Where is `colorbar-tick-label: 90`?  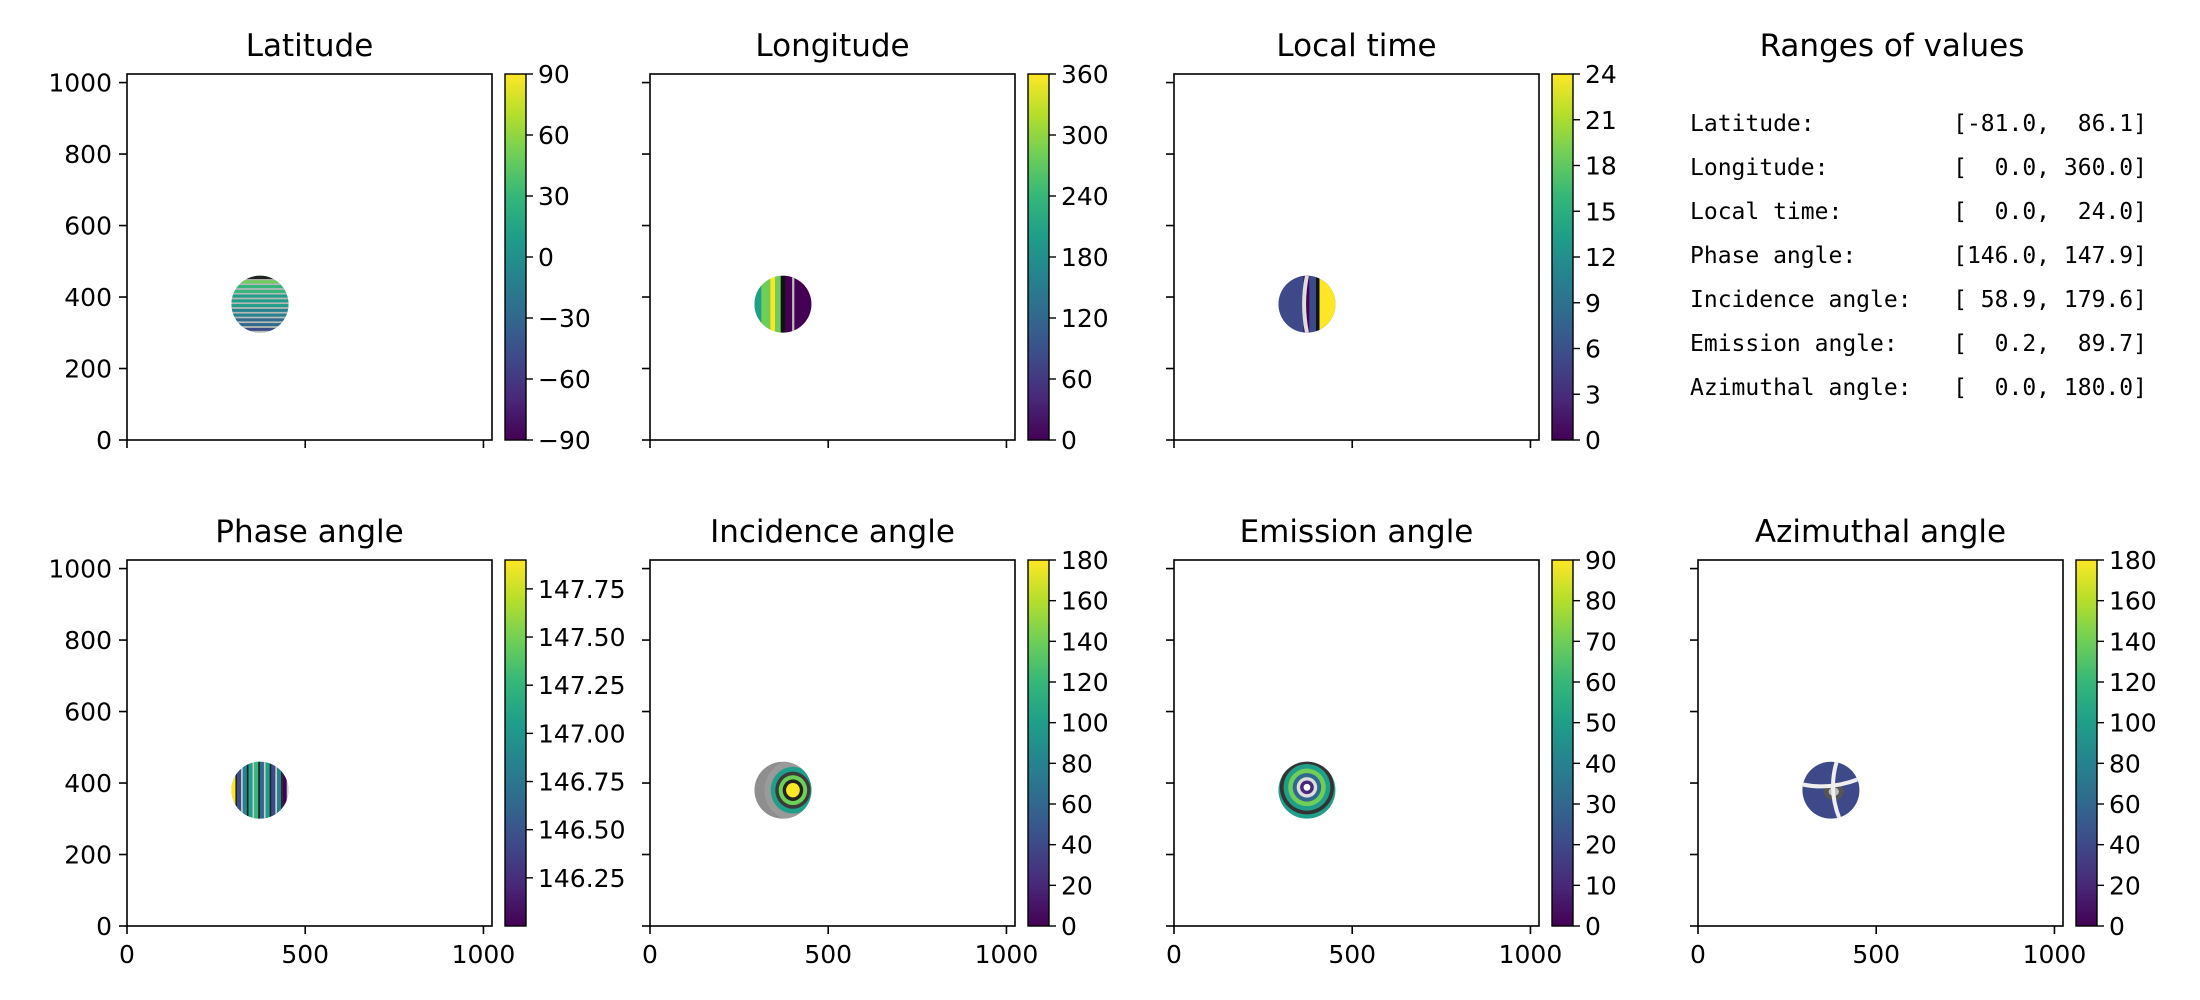
colorbar-tick-label: 90 is located at coordinates (1601, 560).